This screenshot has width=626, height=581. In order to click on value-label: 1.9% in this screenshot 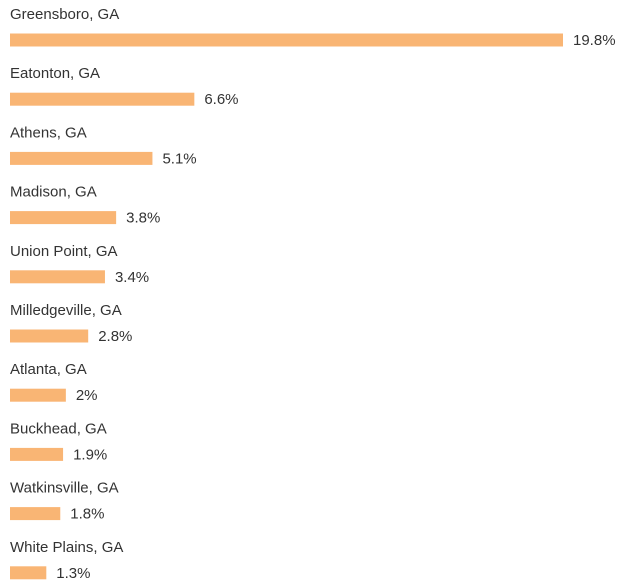, I will do `click(90, 454)`.